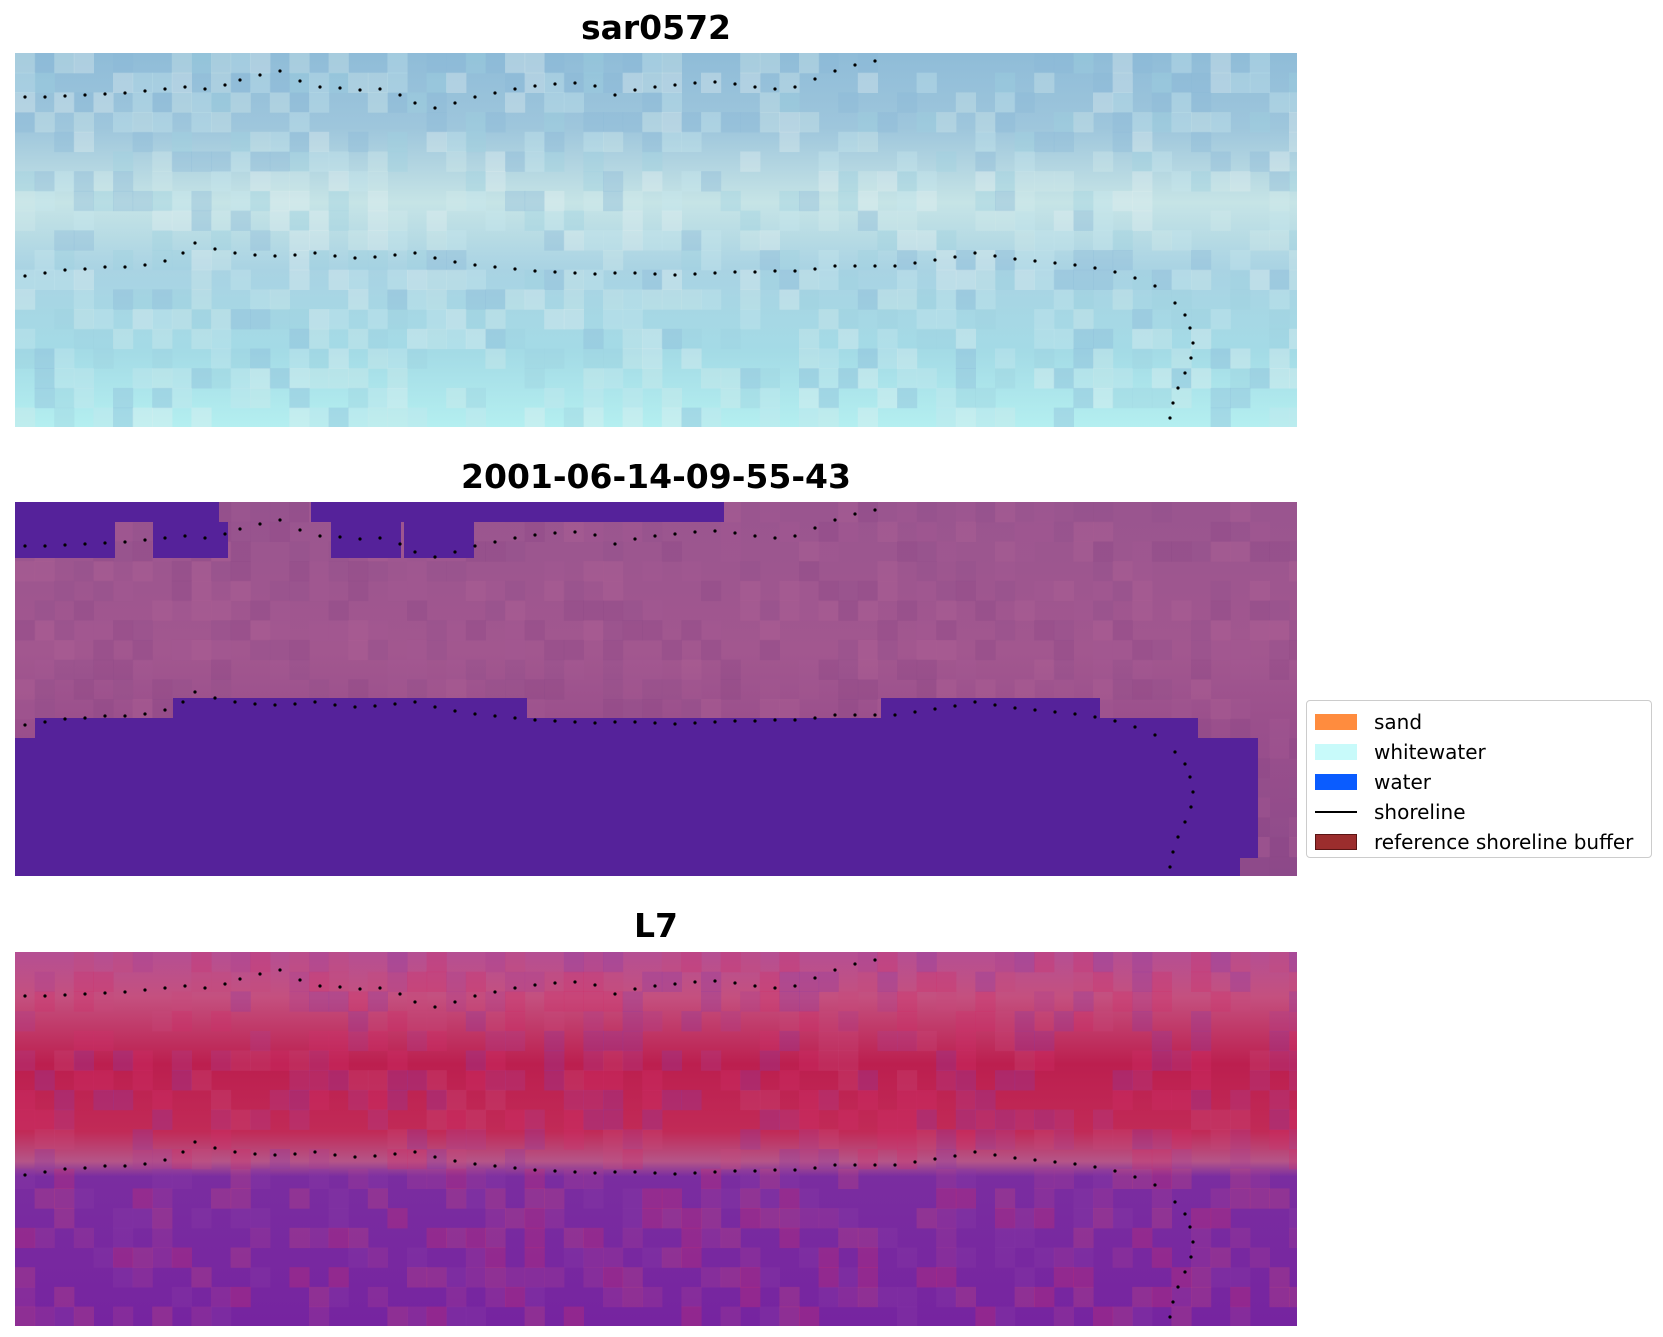 This screenshot has width=1663, height=1337. What do you see at coordinates (1402, 782) in the screenshot?
I see `legend-label-water: water` at bounding box center [1402, 782].